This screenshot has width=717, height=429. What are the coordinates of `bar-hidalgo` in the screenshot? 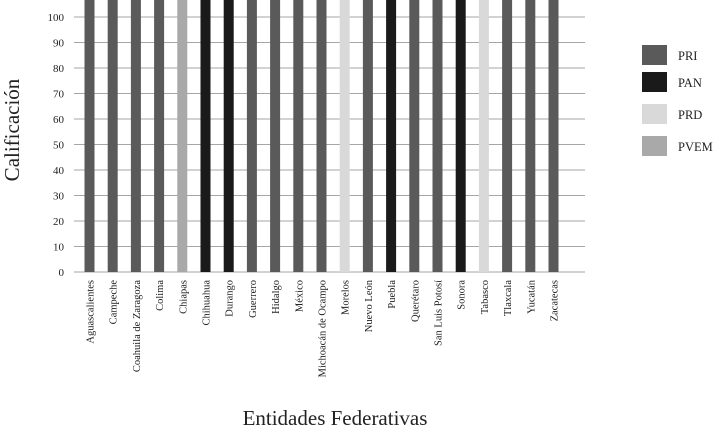 It's located at (275, 136).